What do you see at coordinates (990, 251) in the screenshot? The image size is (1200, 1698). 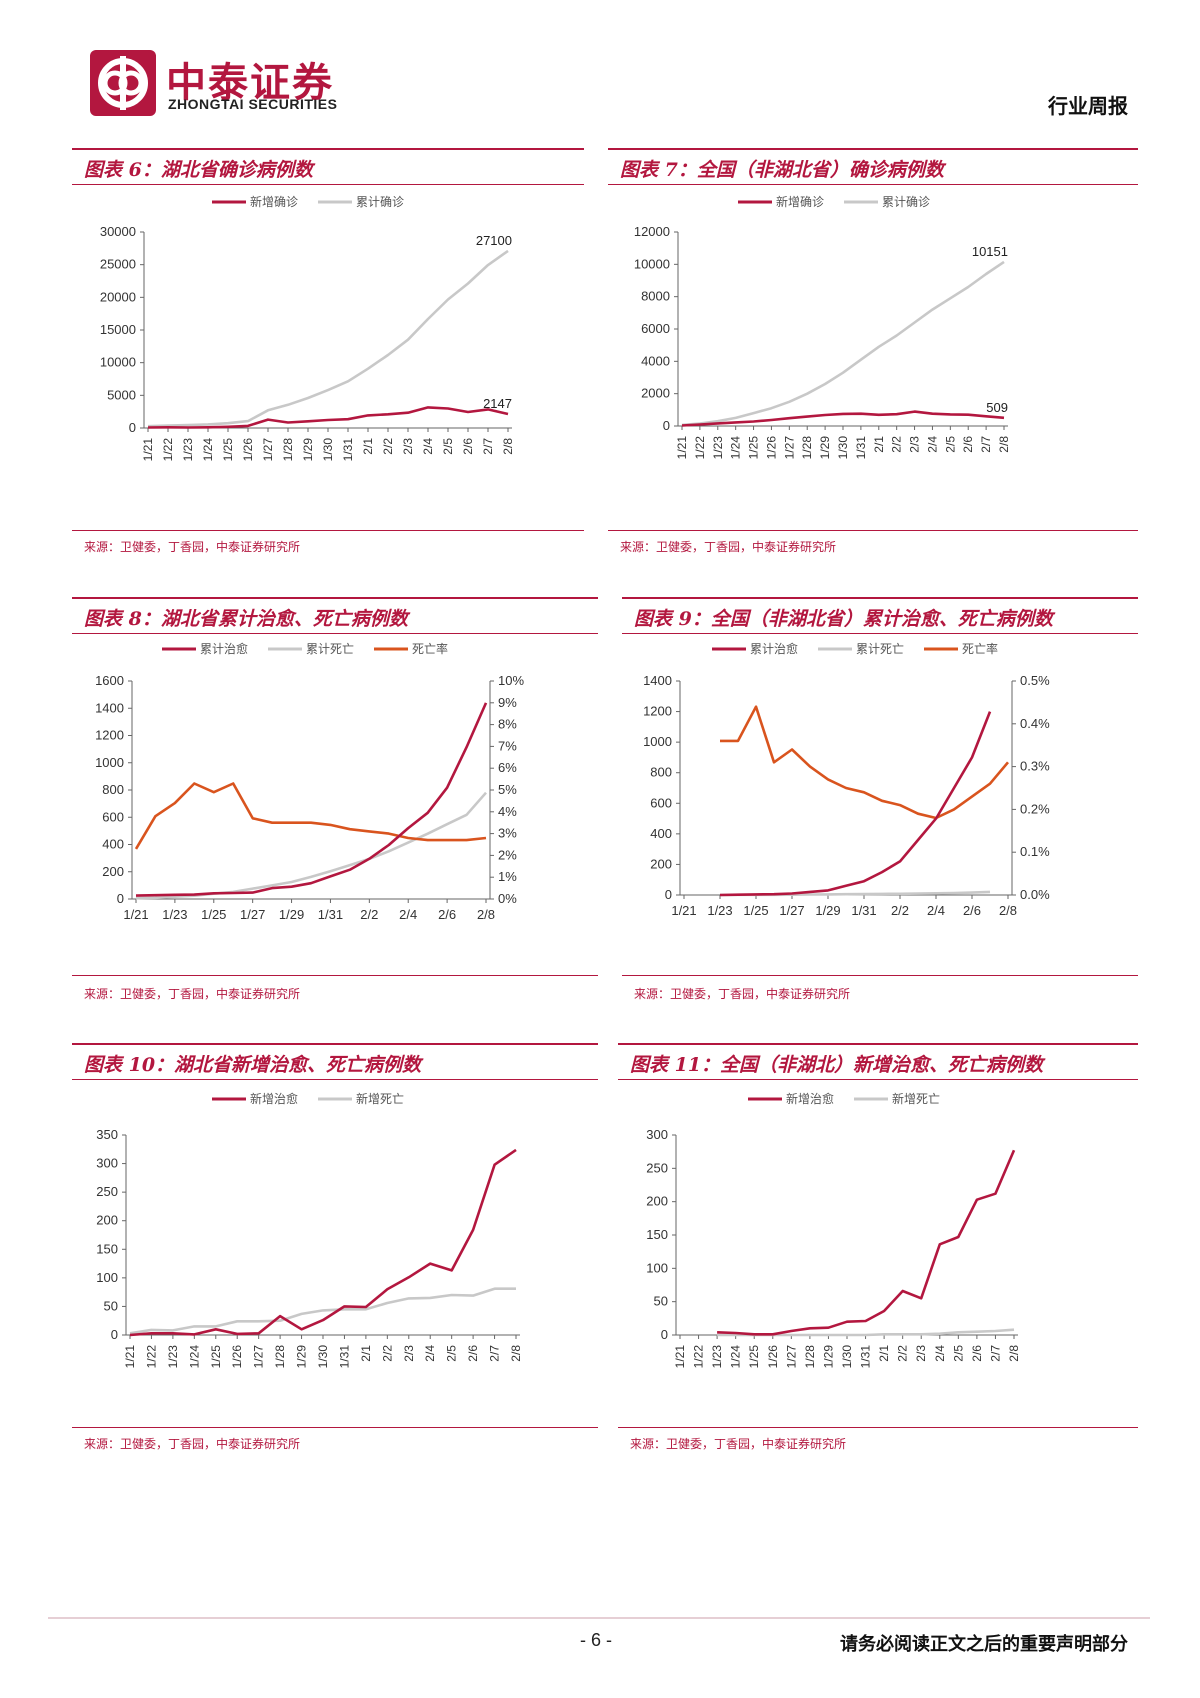 I see `data-label: 10151` at bounding box center [990, 251].